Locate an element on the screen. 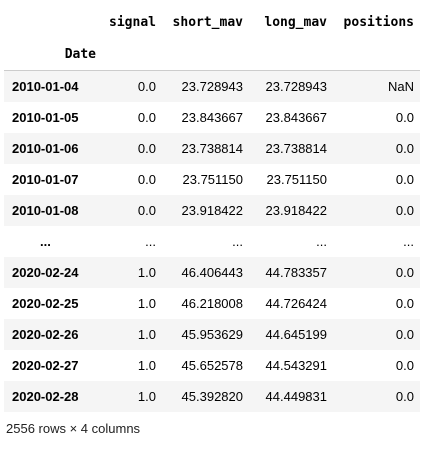 The width and height of the screenshot is (438, 455). cell-short-mav: 23.738814 is located at coordinates (212, 148).